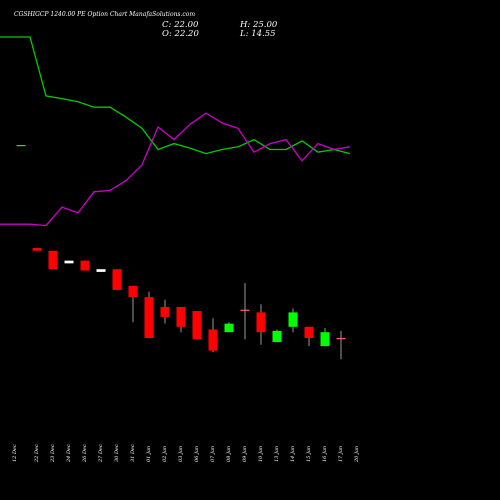 This screenshot has width=500, height=500. What do you see at coordinates (341, 454) in the screenshot?
I see `x-tick-label: 17 Jan` at bounding box center [341, 454].